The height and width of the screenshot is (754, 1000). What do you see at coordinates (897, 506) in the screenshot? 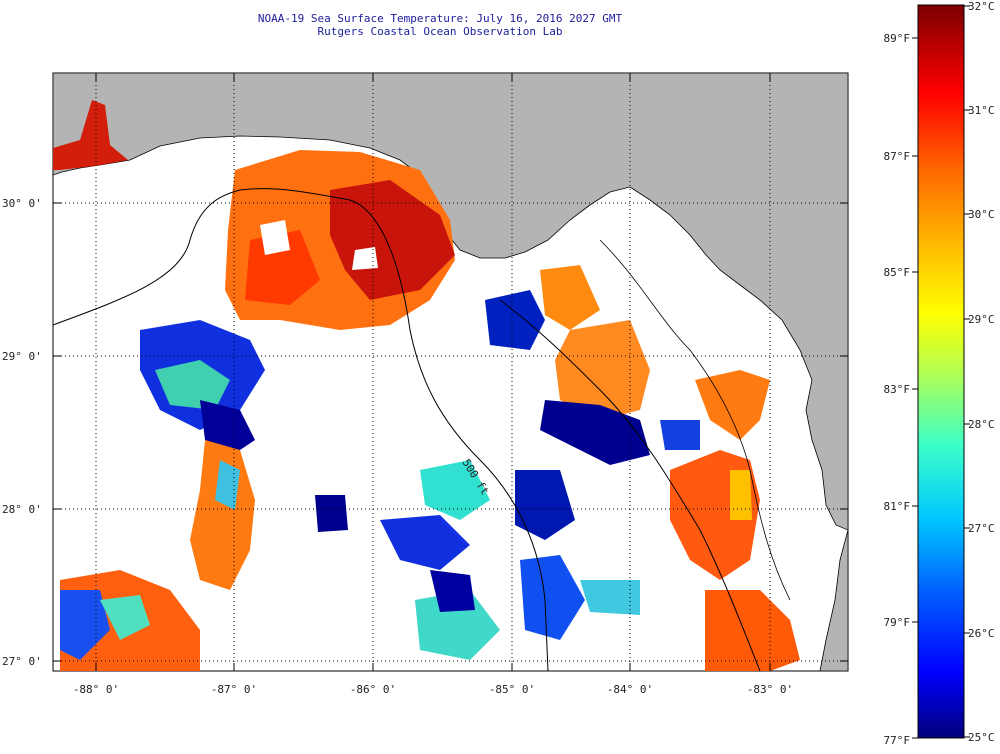
I see `cb-f-81: 81°F` at bounding box center [897, 506].